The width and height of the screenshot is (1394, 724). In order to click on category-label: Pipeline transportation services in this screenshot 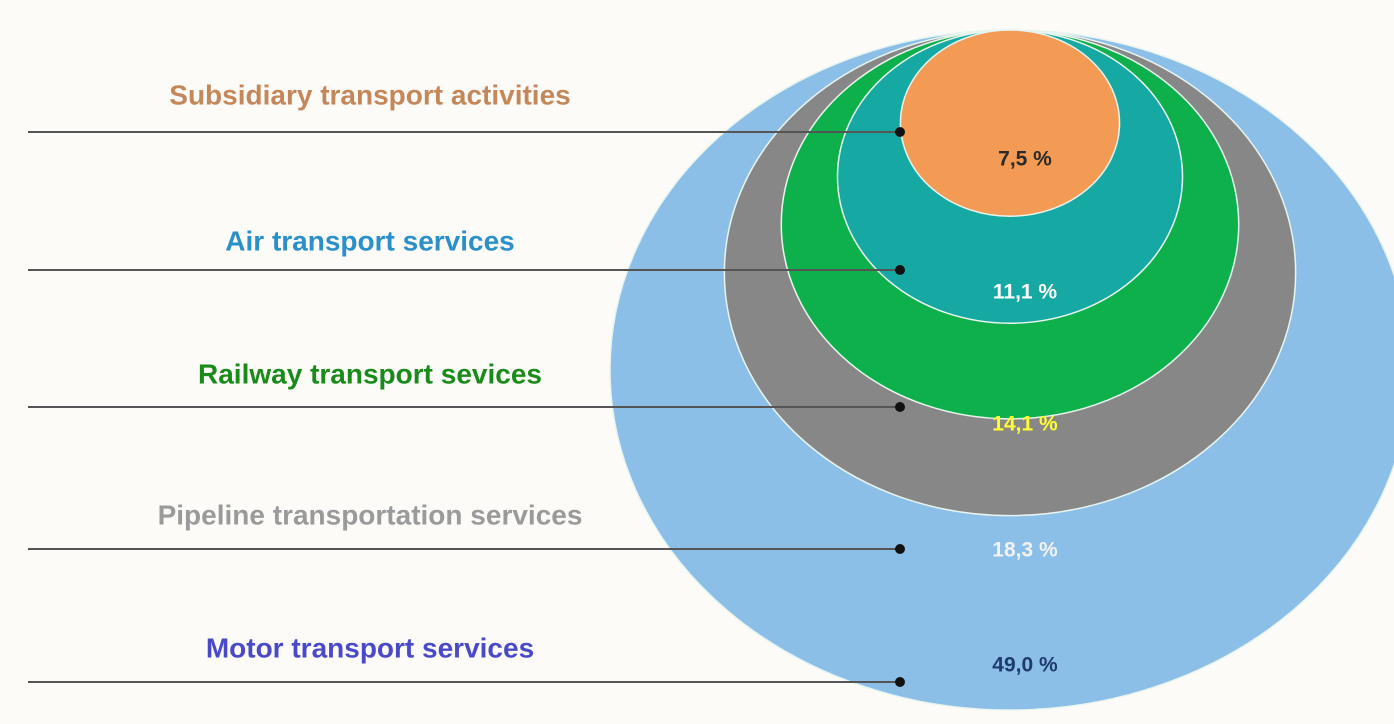, I will do `click(370, 514)`.